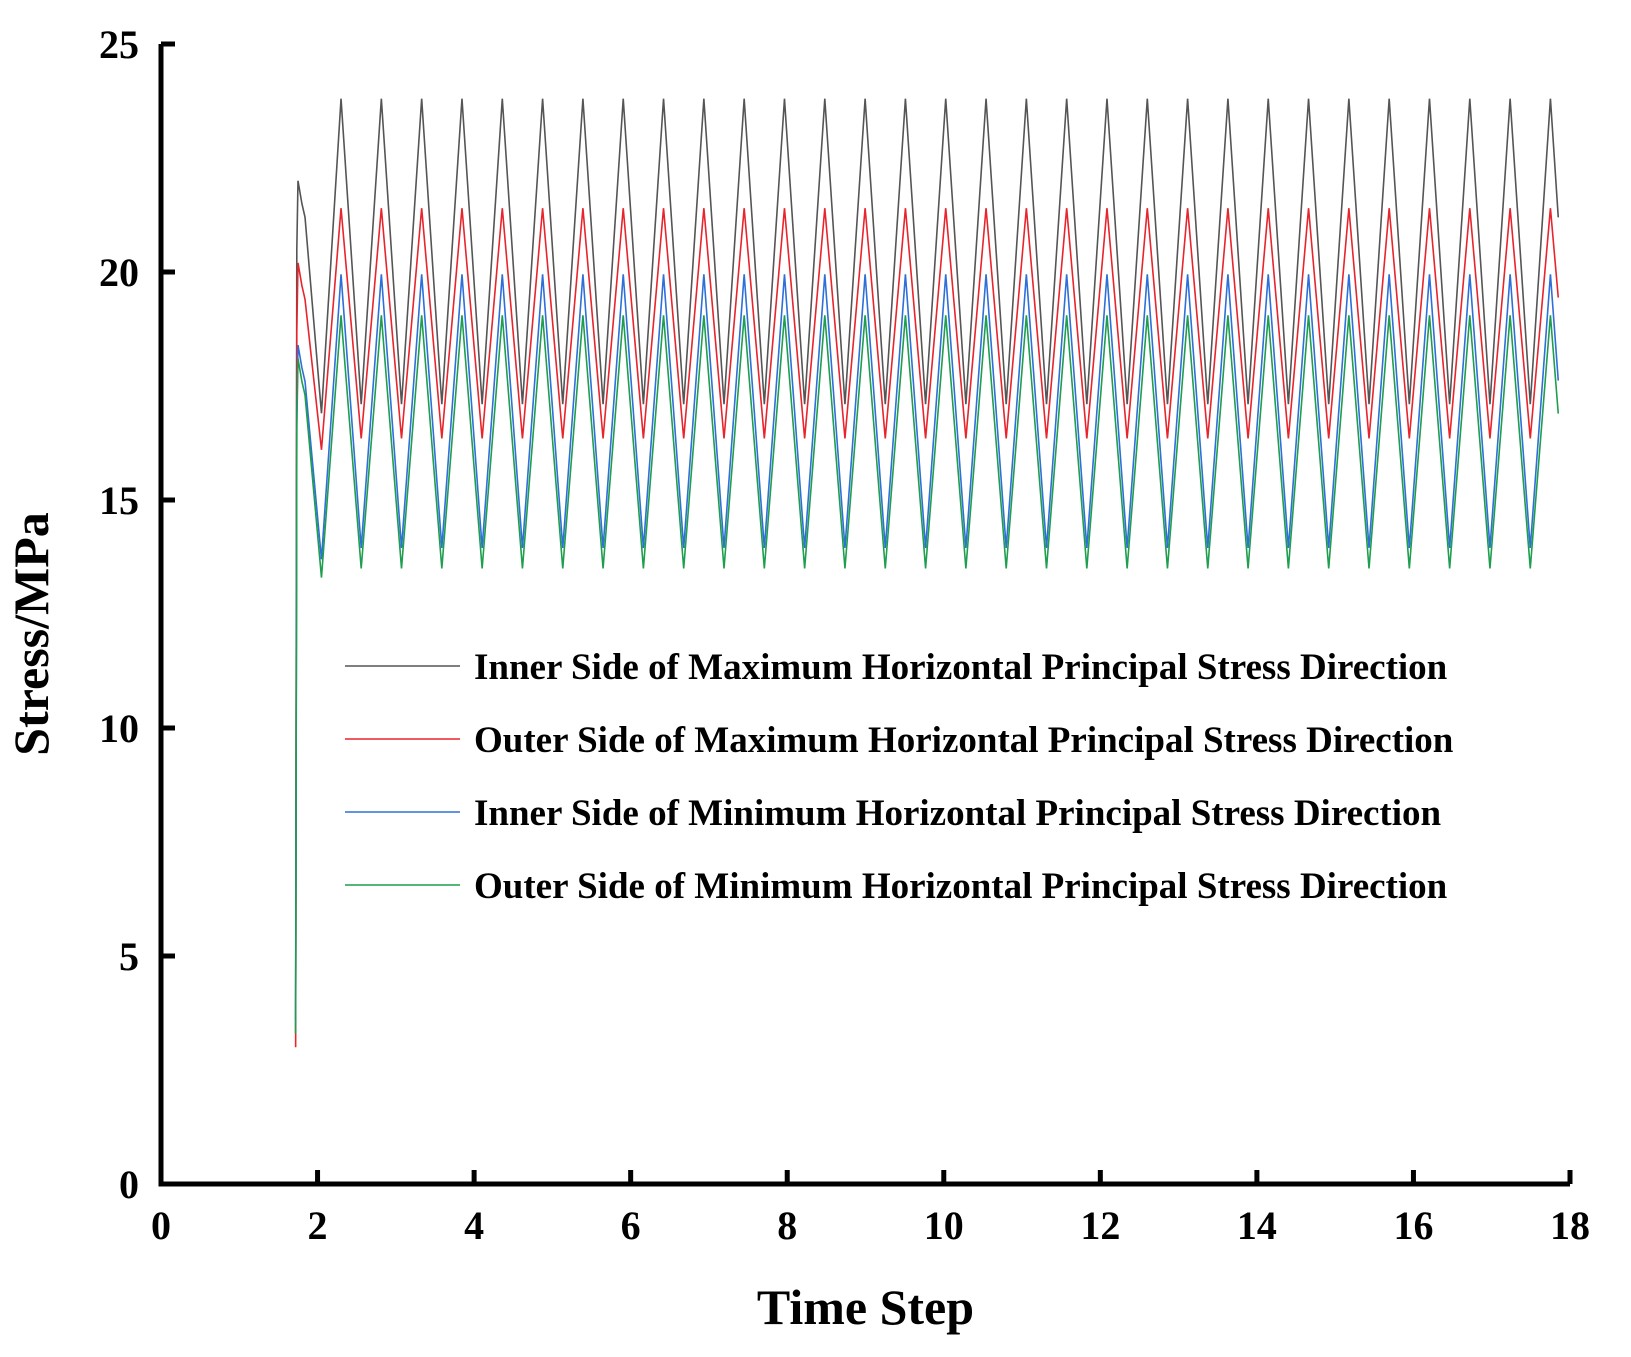 This screenshot has width=1631, height=1357. Describe the element at coordinates (129, 956) in the screenshot. I see `y-tick-label: 5` at that location.